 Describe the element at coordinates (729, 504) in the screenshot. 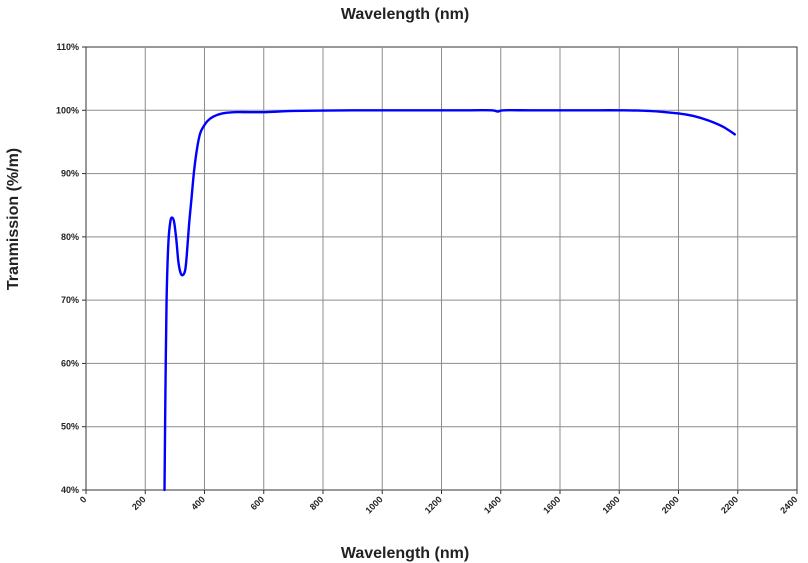

I see `x-tick-label: 2200` at that location.